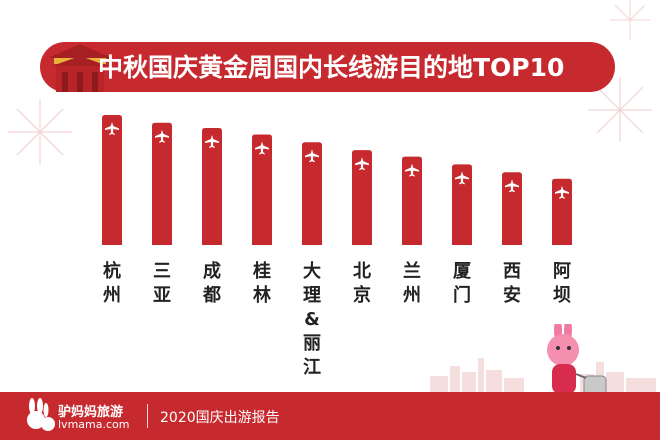  What do you see at coordinates (94, 424) in the screenshot?
I see `brand-domain: lvmama.com` at bounding box center [94, 424].